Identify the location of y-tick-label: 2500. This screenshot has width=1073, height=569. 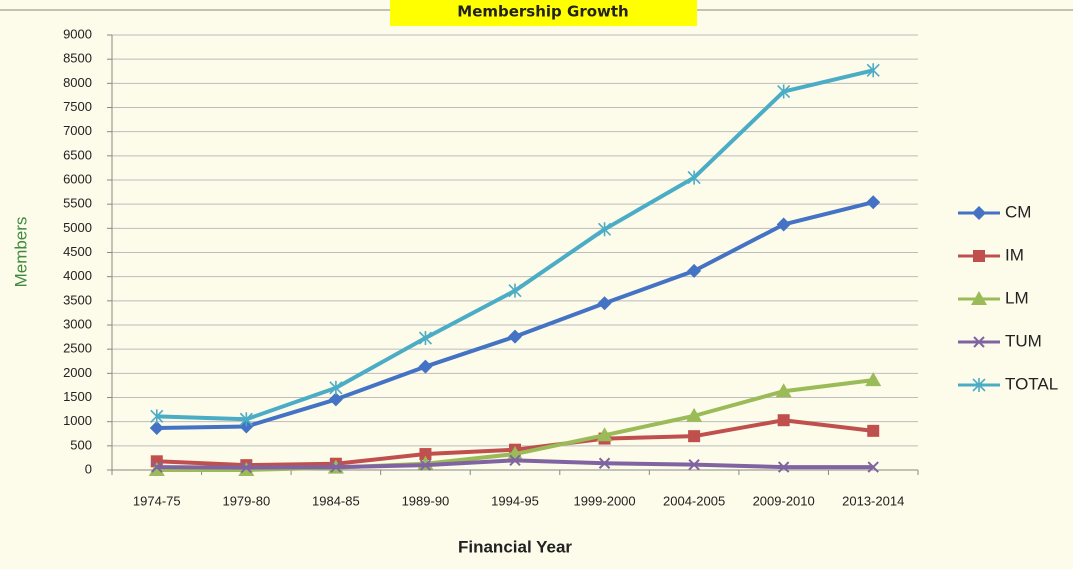
(77, 348).